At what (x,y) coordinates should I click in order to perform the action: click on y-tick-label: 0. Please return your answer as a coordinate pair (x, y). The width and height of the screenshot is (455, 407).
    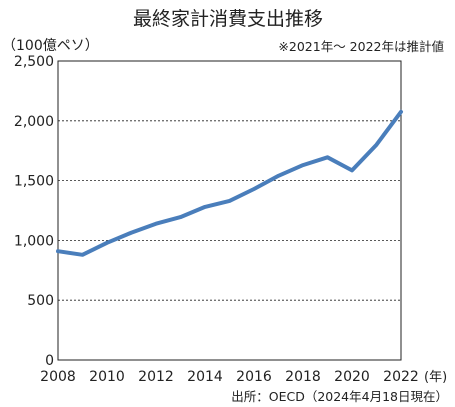
    Looking at the image, I should click on (49, 361).